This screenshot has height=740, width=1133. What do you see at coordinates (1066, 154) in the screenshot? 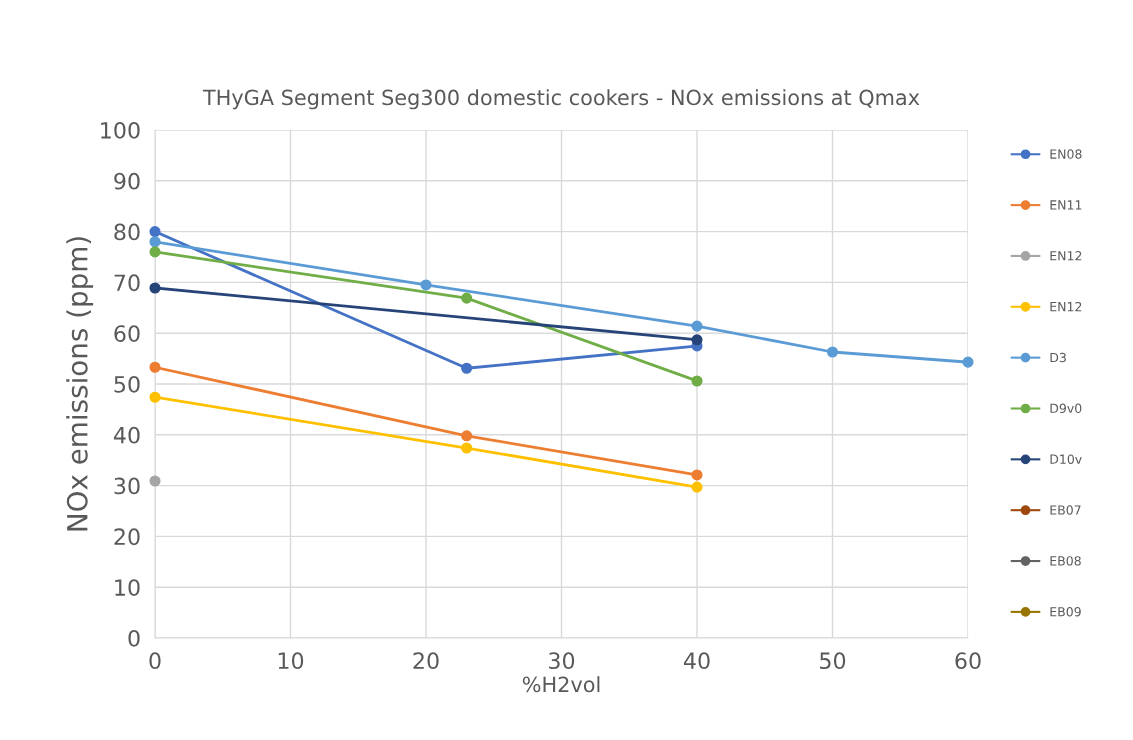
I see `legend-label: EN08` at bounding box center [1066, 154].